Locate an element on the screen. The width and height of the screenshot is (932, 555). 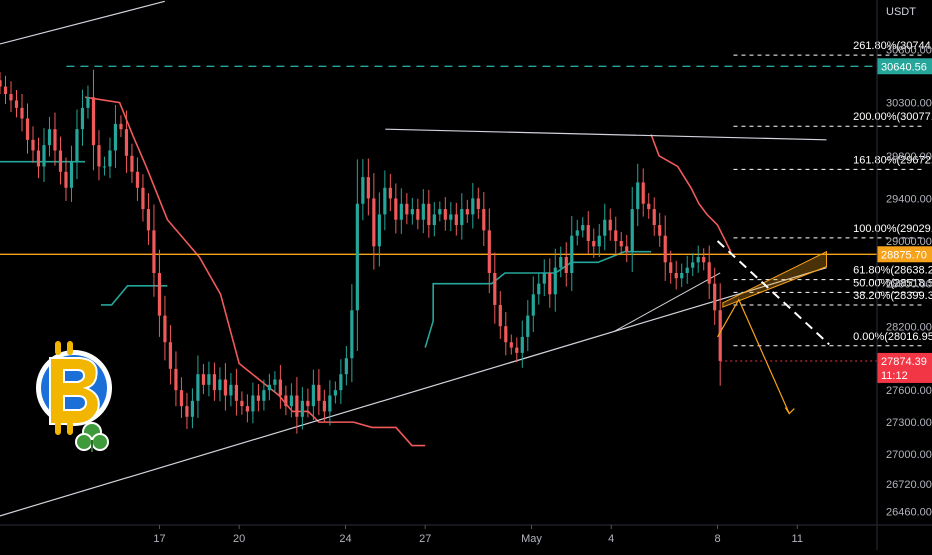
fib-level-label: 38.20%(28399.36) is located at coordinates (892, 296).